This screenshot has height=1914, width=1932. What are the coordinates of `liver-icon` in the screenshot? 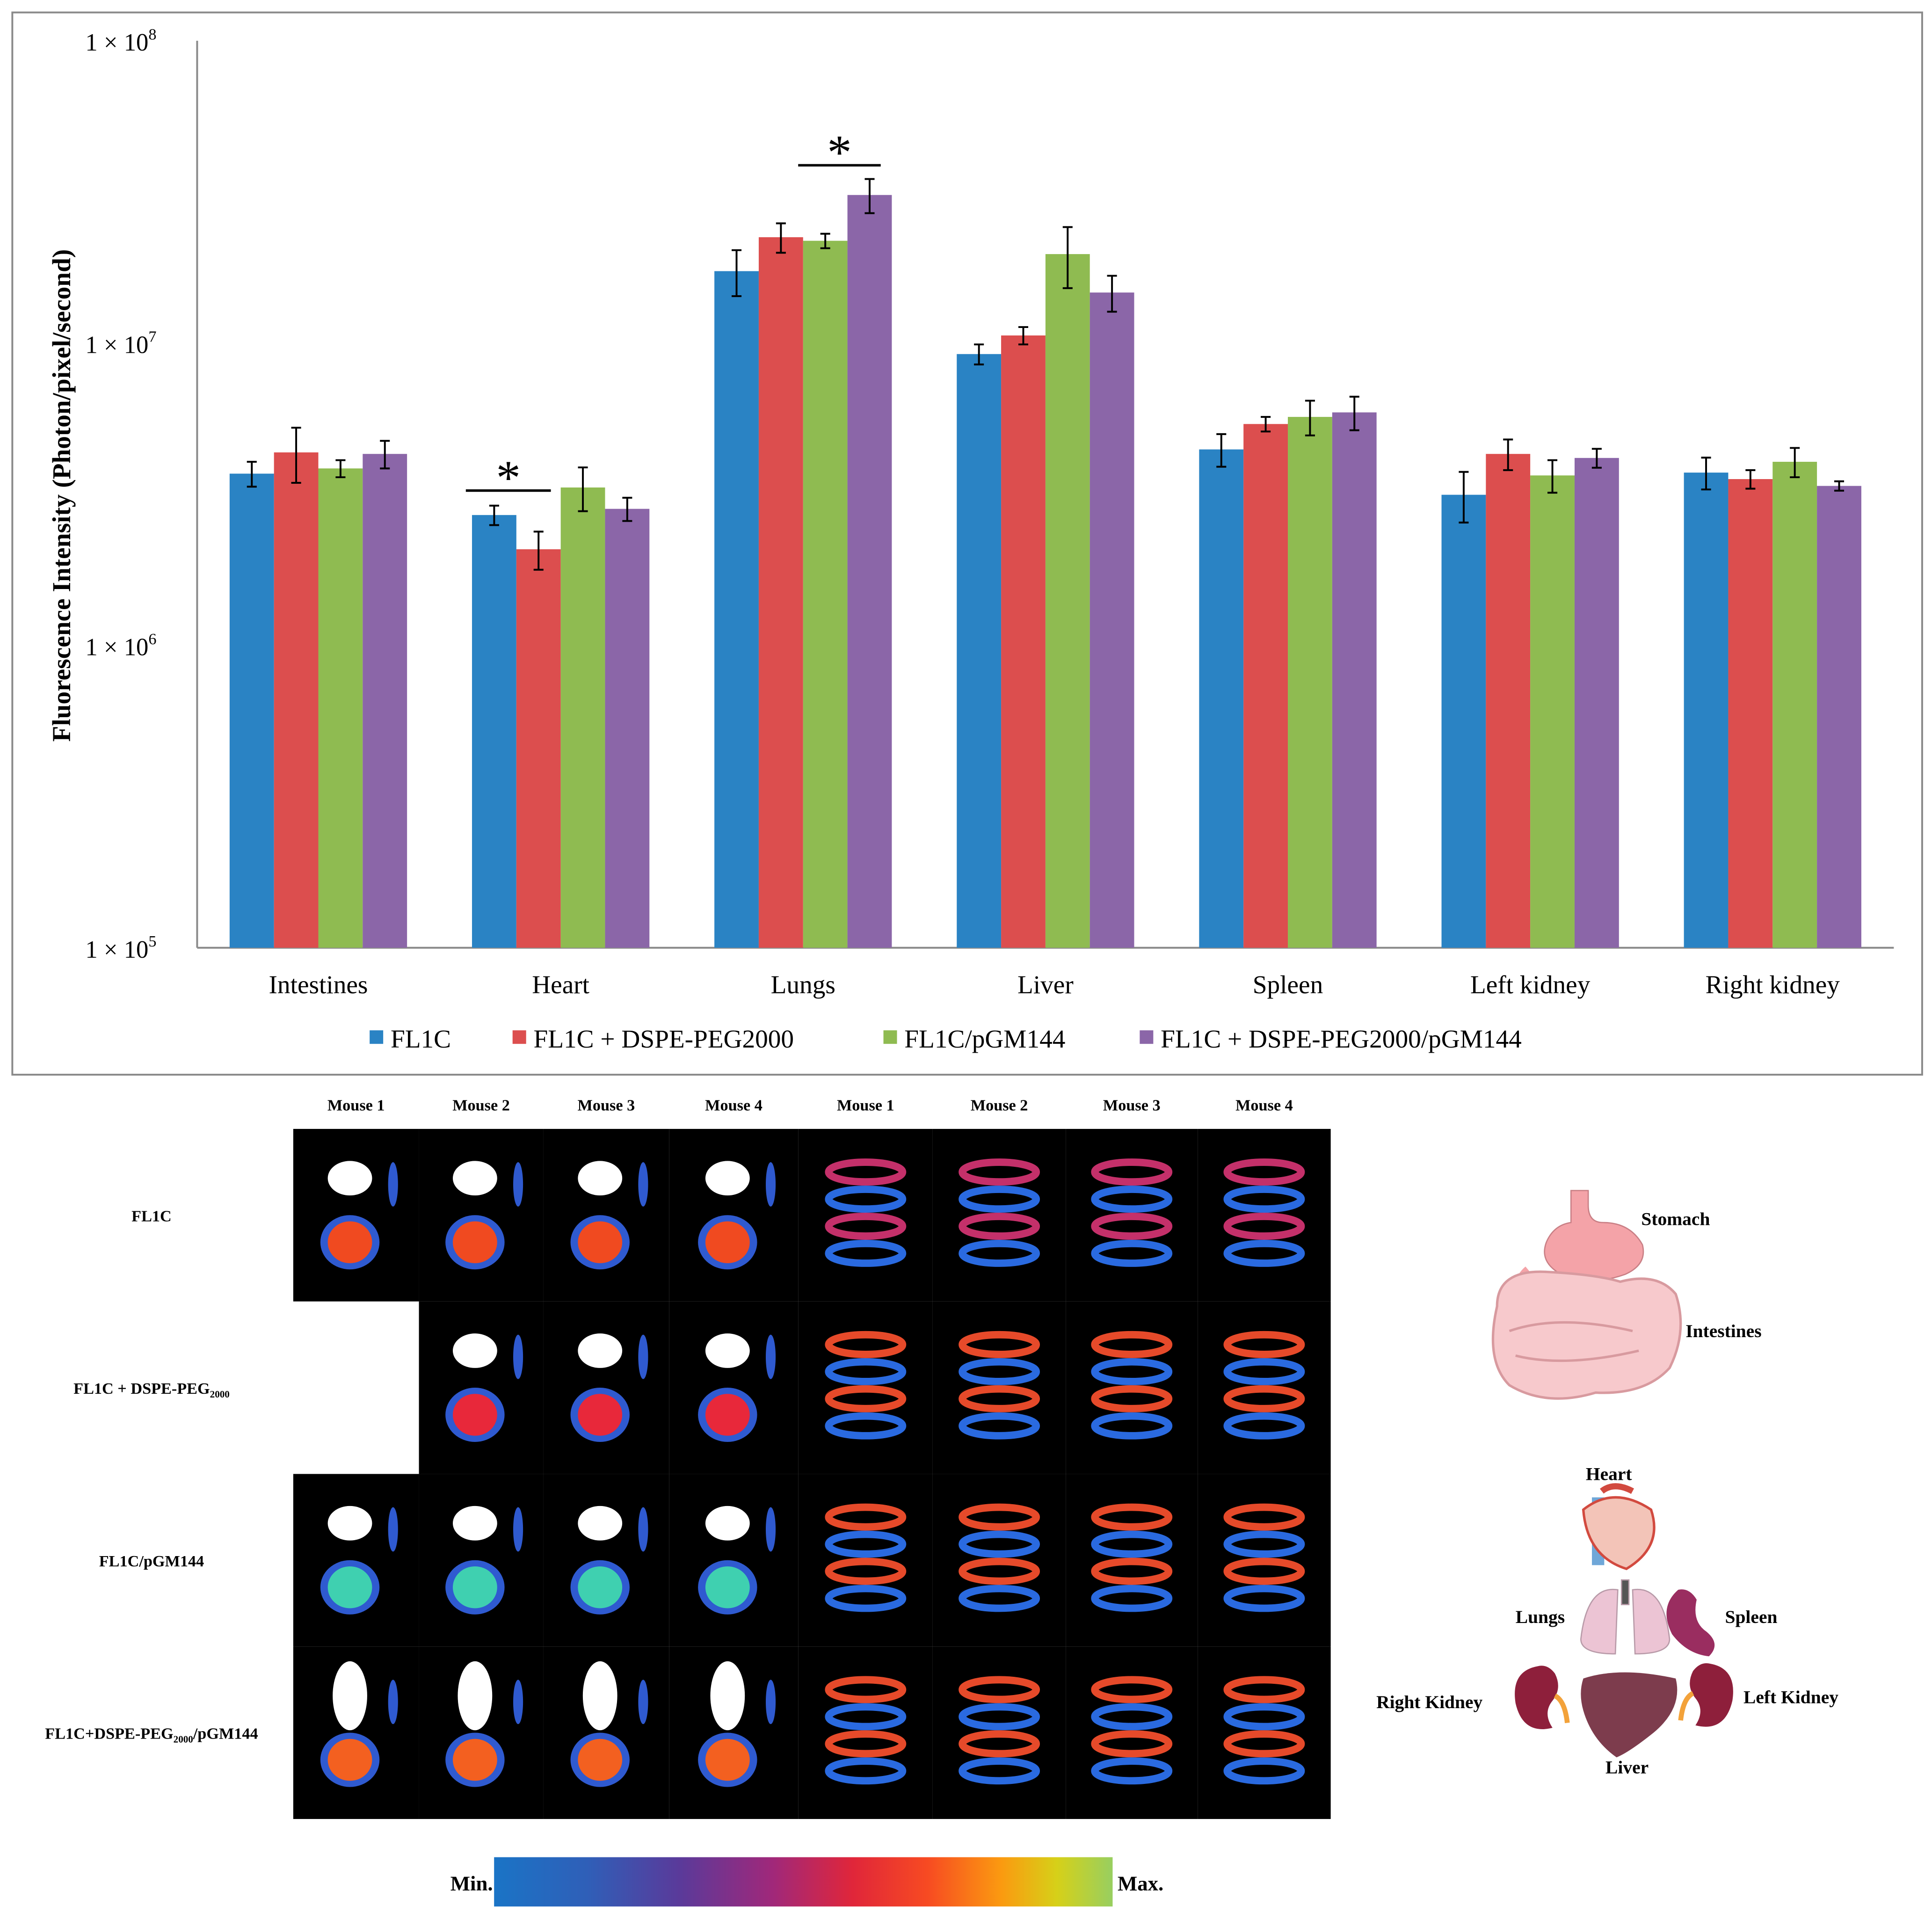 It's located at (1629, 1715).